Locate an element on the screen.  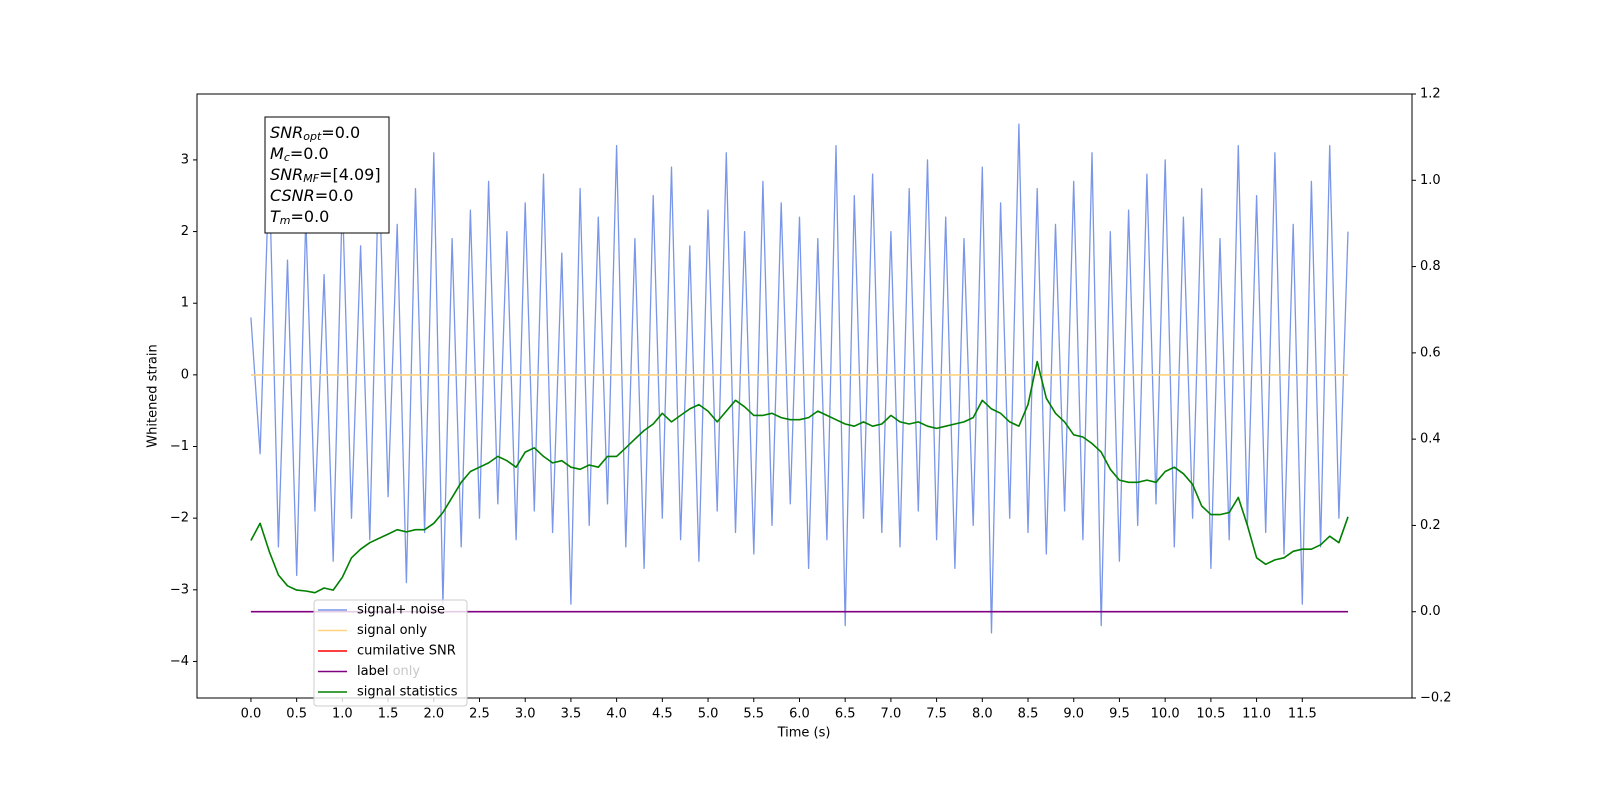
x-tick-label: 3.5 is located at coordinates (571, 714).